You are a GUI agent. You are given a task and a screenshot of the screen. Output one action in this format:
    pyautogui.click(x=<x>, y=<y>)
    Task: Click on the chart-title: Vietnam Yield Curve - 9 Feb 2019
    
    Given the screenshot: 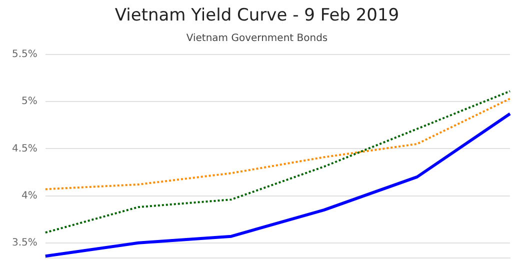 What is the action you would take?
    pyautogui.click(x=257, y=16)
    